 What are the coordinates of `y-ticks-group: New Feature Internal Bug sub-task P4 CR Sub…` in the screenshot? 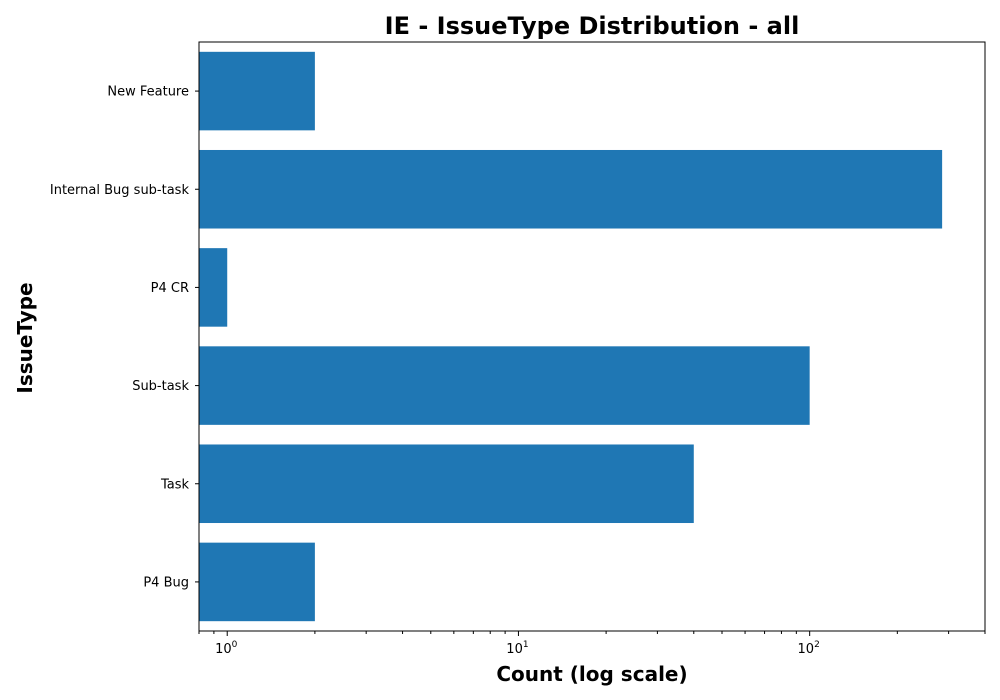 It's located at (124, 337).